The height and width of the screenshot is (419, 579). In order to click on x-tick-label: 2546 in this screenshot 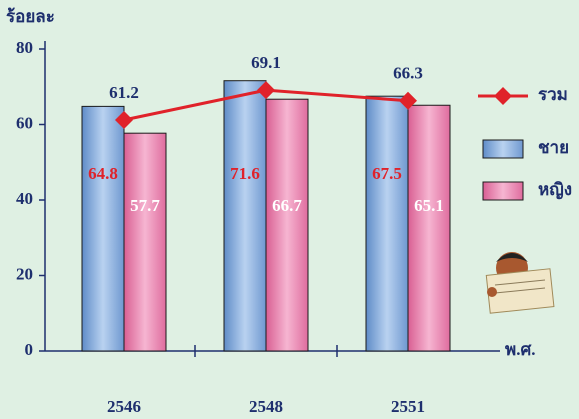, I will do `click(124, 406)`.